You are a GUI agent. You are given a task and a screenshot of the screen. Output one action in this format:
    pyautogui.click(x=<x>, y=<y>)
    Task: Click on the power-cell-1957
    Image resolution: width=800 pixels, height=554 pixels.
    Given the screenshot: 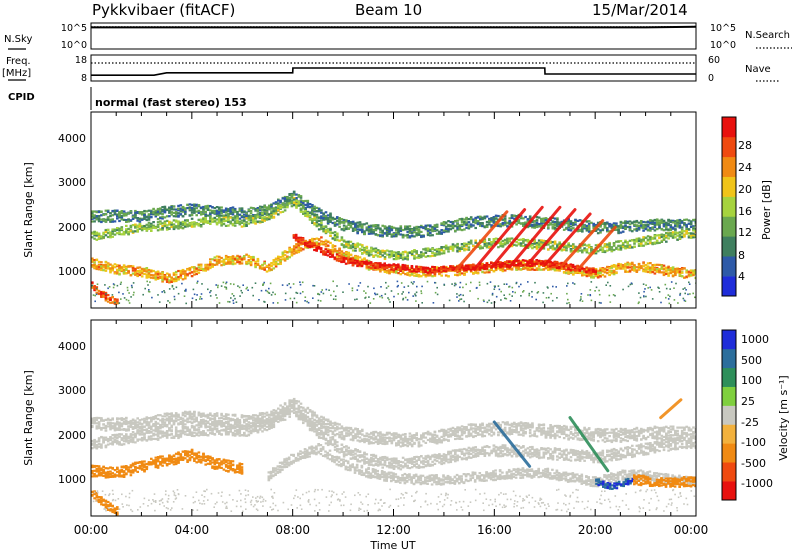 What is the action you would take?
    pyautogui.click(x=192, y=224)
    